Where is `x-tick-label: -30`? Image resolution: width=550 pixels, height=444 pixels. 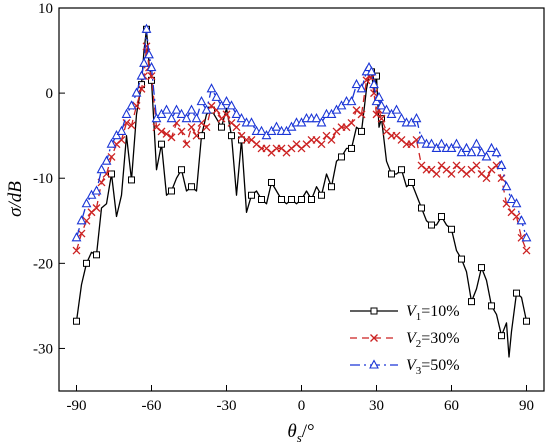 x-tick-label: -30 is located at coordinates (227, 406).